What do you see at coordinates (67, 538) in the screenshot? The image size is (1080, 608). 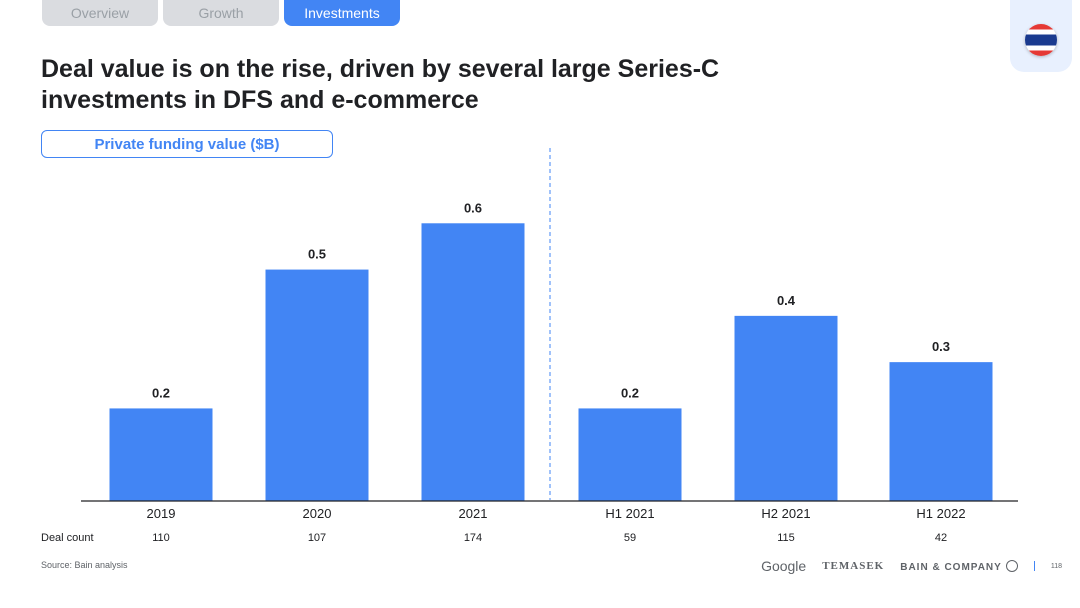 I see `deal-count-row-label: Deal count` at bounding box center [67, 538].